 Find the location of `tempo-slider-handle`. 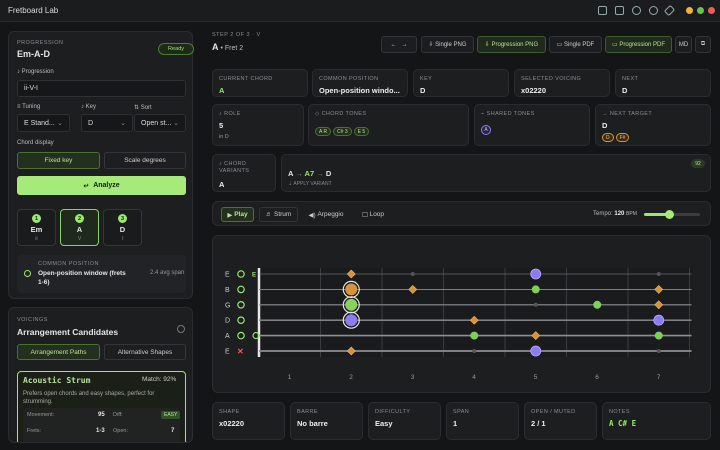

tempo-slider-handle is located at coordinates (669, 214).